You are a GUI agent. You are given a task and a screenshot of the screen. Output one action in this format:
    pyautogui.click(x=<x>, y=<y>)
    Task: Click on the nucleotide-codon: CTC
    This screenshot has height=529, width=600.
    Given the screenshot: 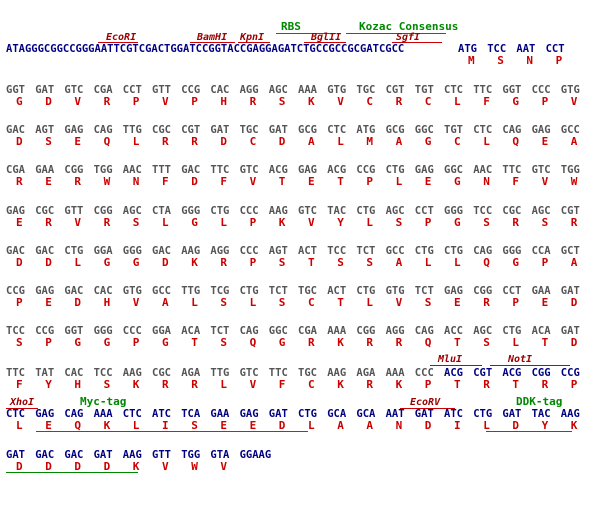 What is the action you would take?
    pyautogui.click(x=483, y=130)
    